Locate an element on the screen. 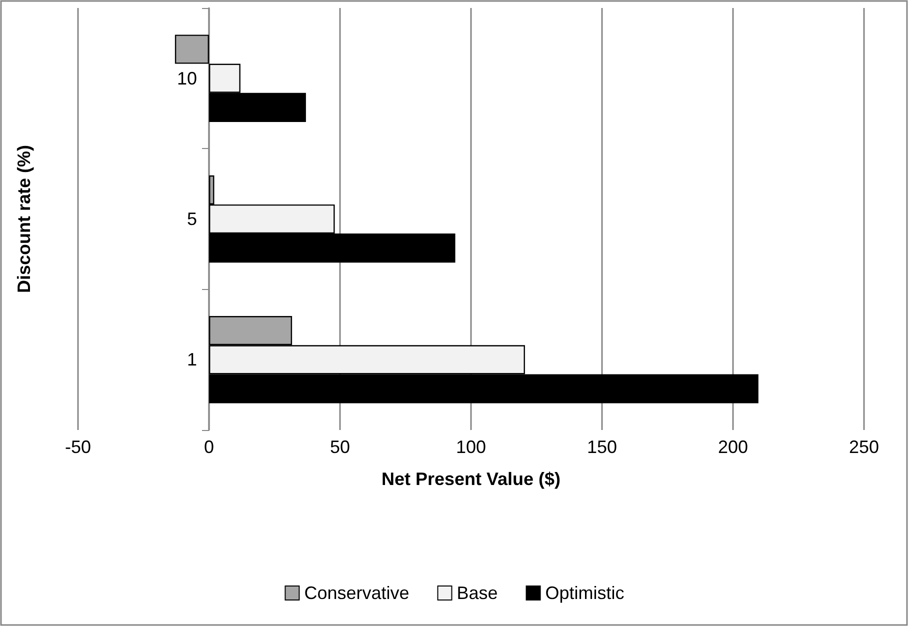 This screenshot has height=627, width=909. x-tick-label: 50 is located at coordinates (340, 447).